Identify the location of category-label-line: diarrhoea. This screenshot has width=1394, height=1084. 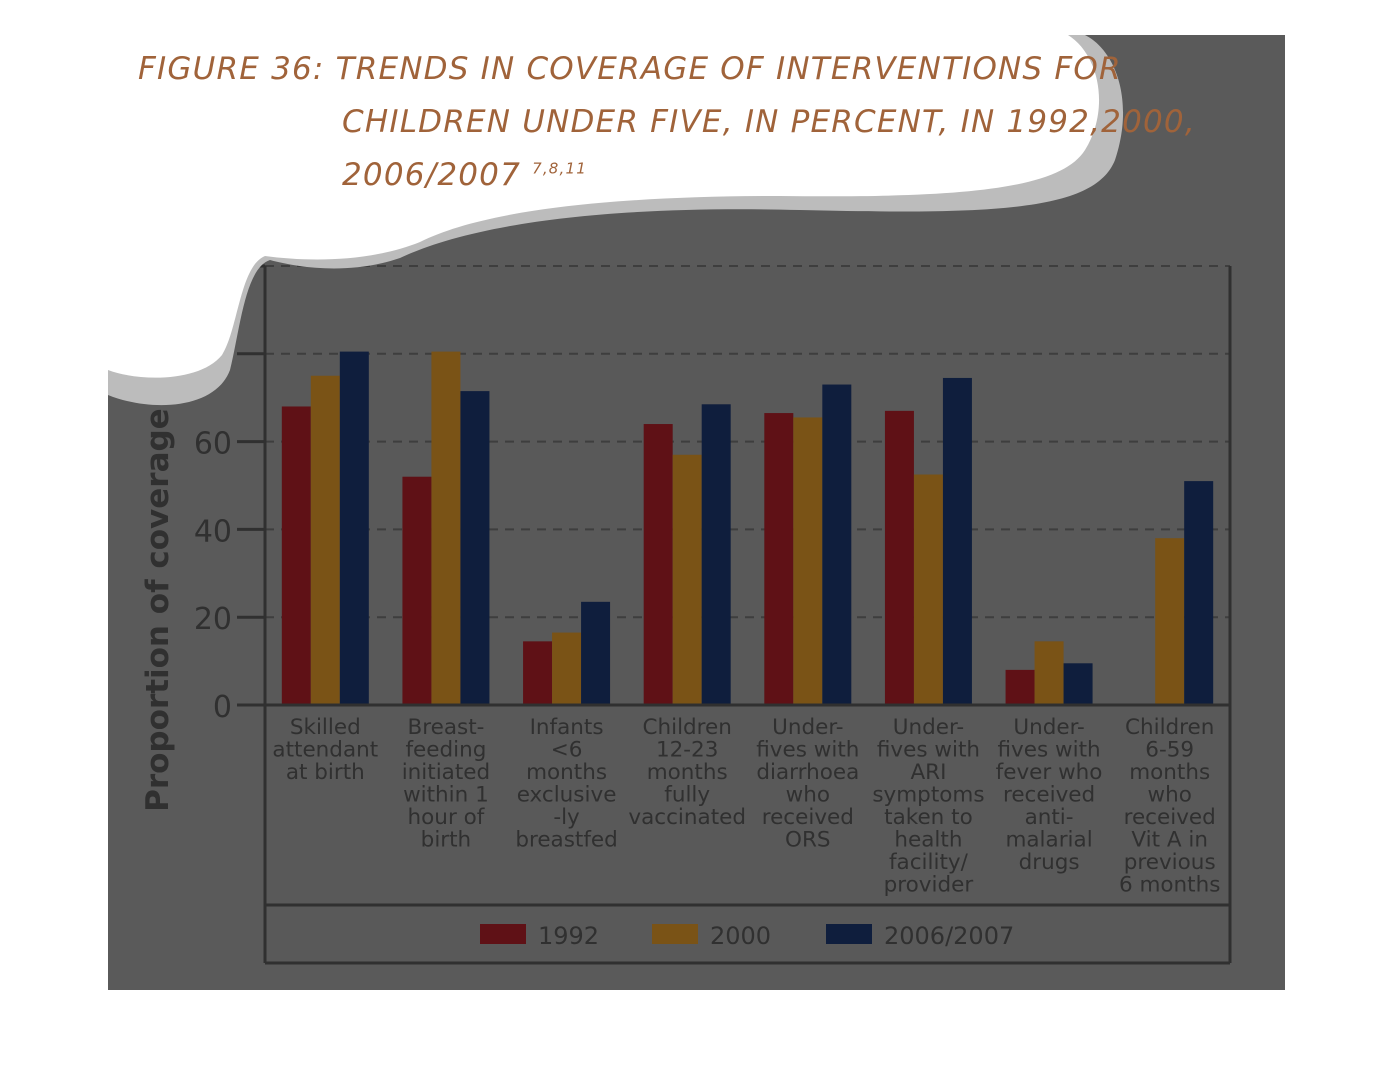
(807, 772).